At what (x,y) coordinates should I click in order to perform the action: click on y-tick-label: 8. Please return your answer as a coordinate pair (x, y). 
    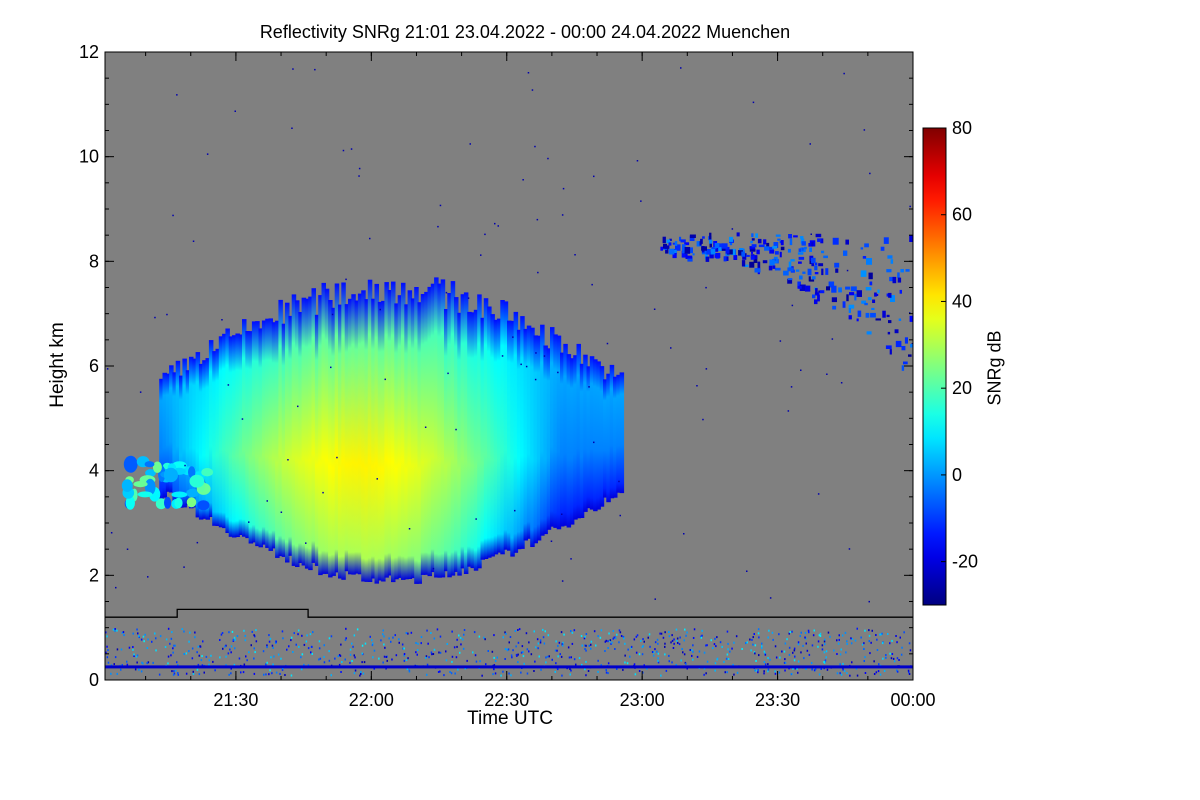
    Looking at the image, I should click on (94, 261).